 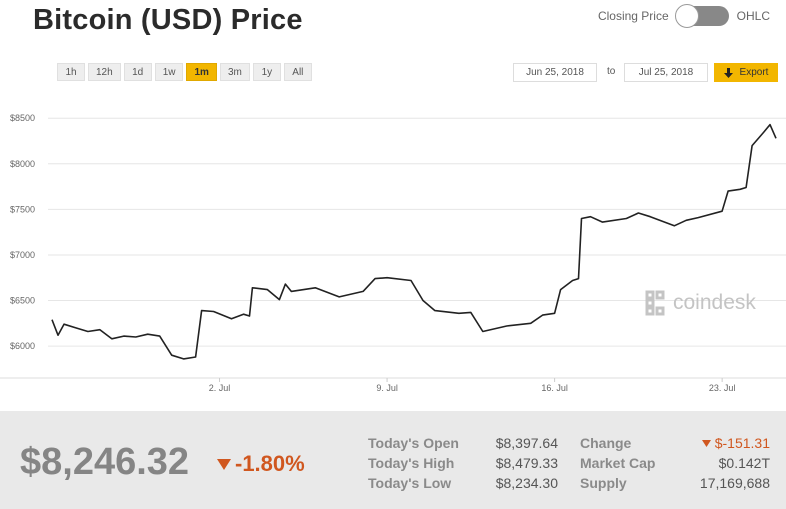 What do you see at coordinates (137, 72) in the screenshot?
I see `range-button: 1d` at bounding box center [137, 72].